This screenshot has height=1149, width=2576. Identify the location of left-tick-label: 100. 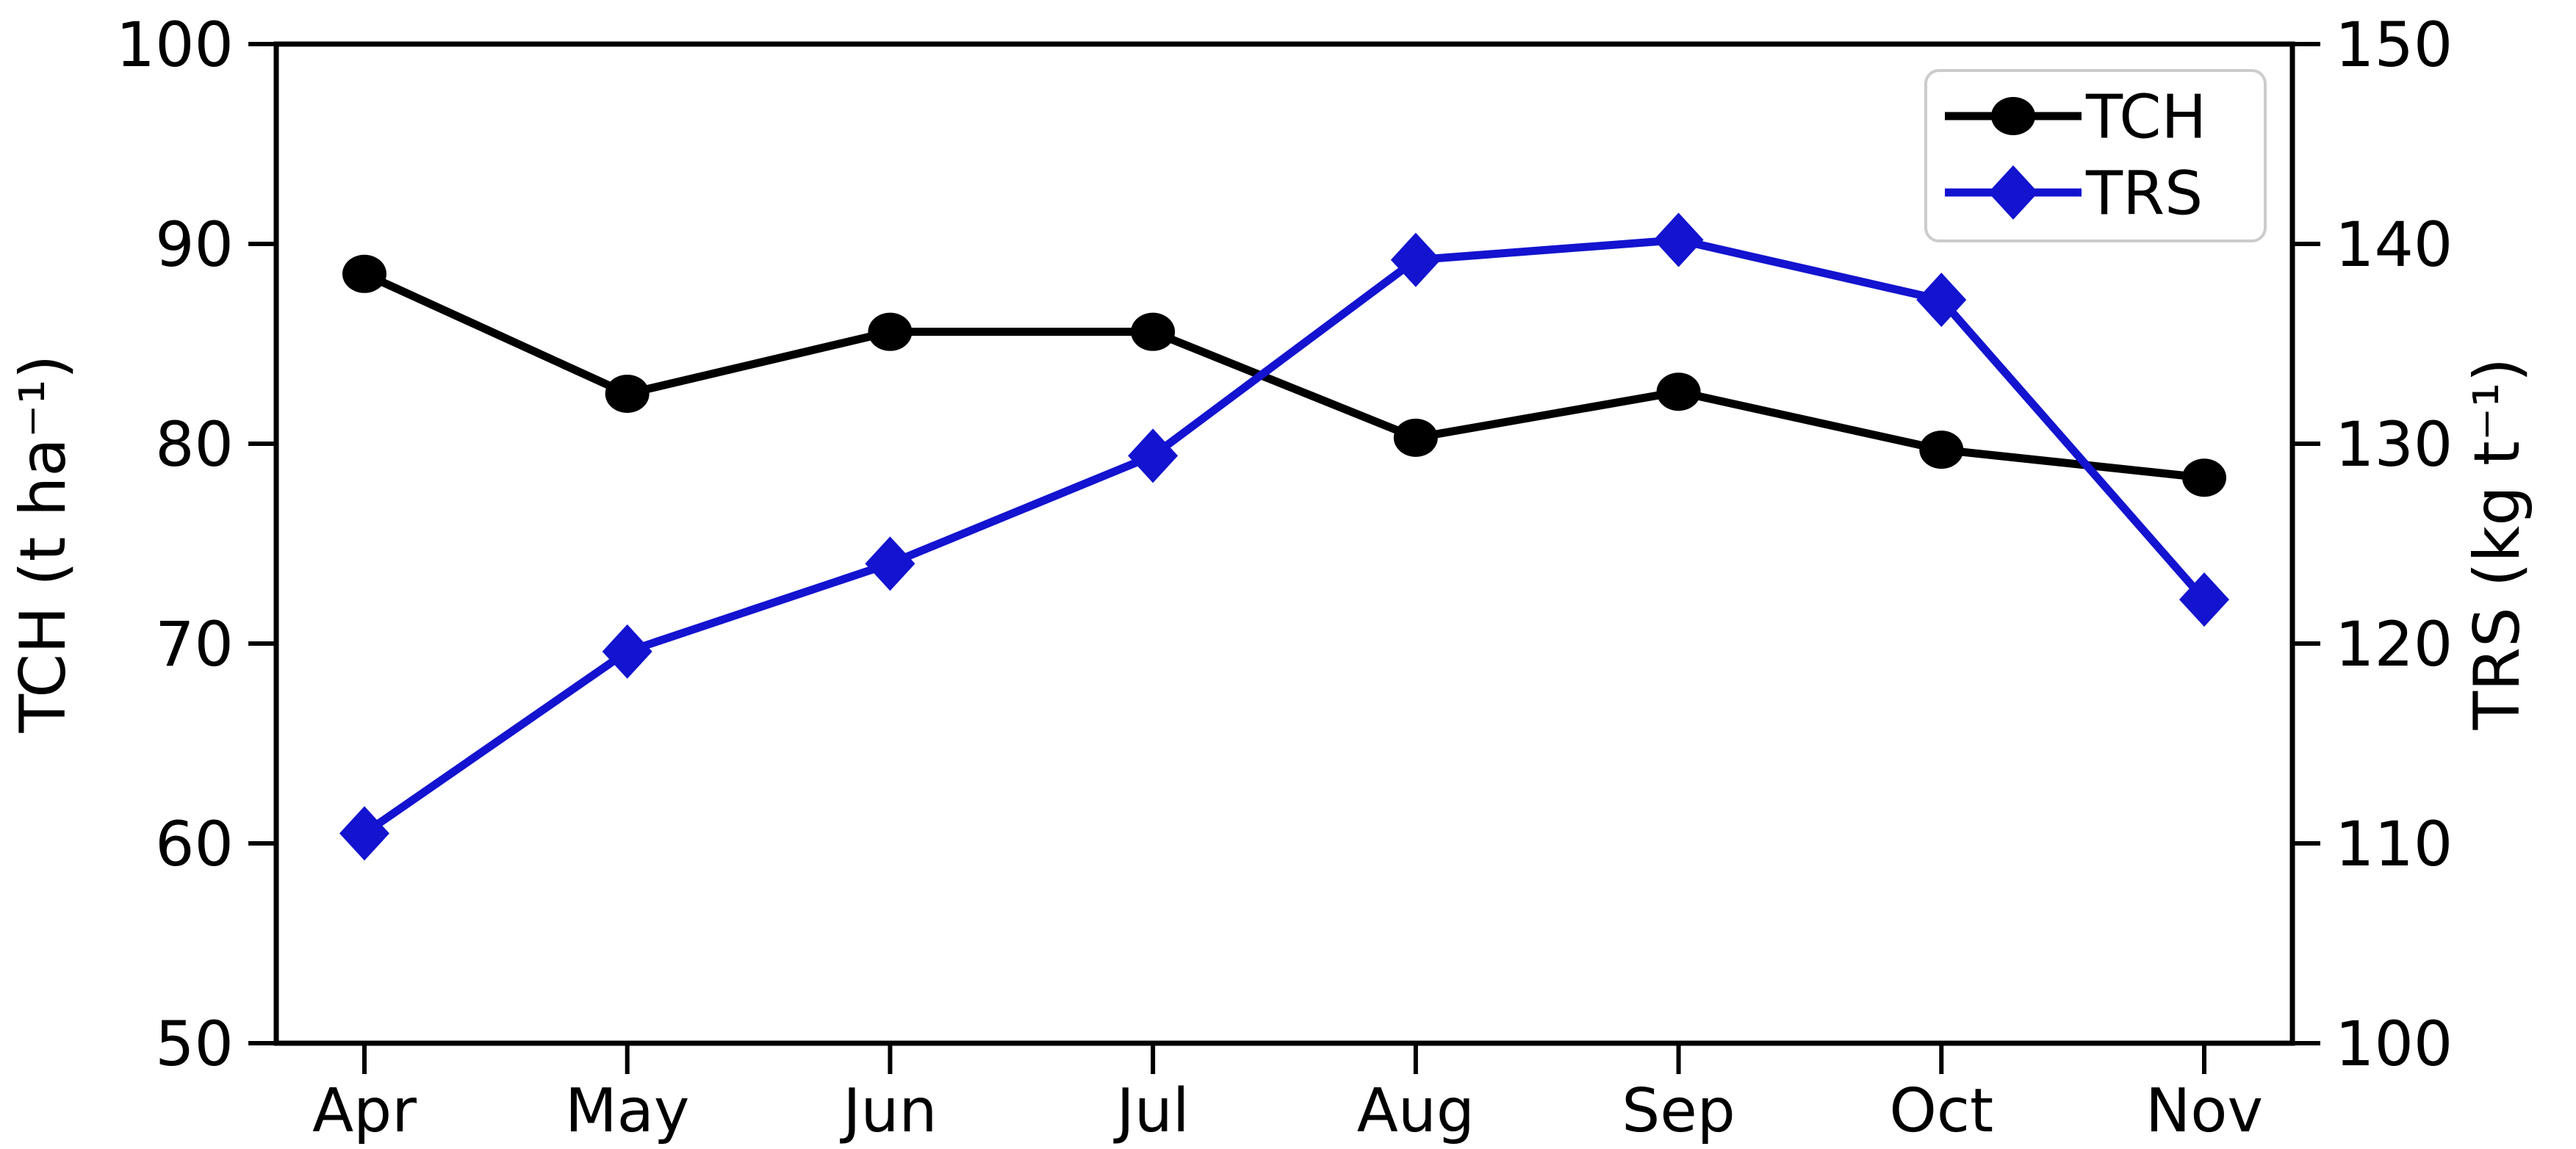
(175, 45).